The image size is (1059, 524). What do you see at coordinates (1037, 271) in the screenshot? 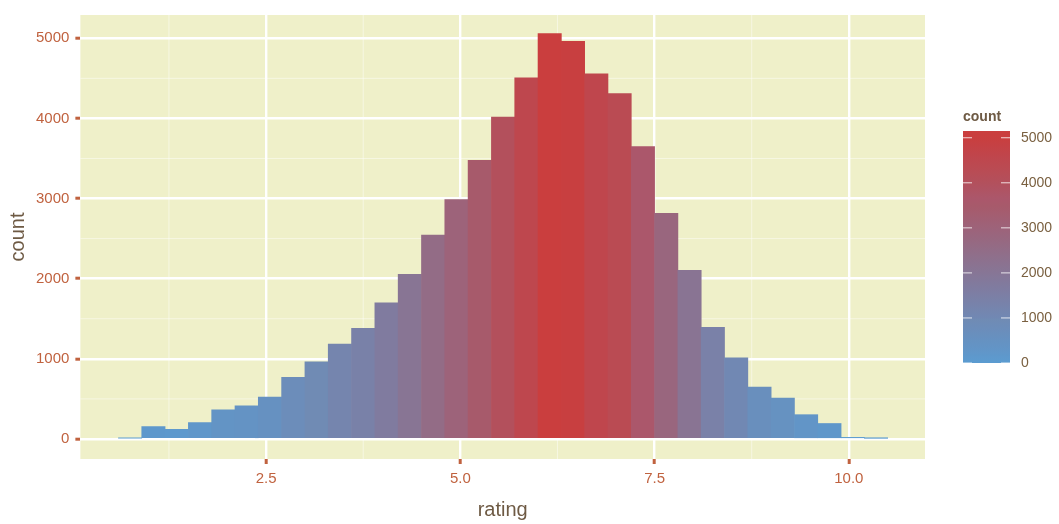
I see `color-bar-label: 2000` at bounding box center [1037, 271].